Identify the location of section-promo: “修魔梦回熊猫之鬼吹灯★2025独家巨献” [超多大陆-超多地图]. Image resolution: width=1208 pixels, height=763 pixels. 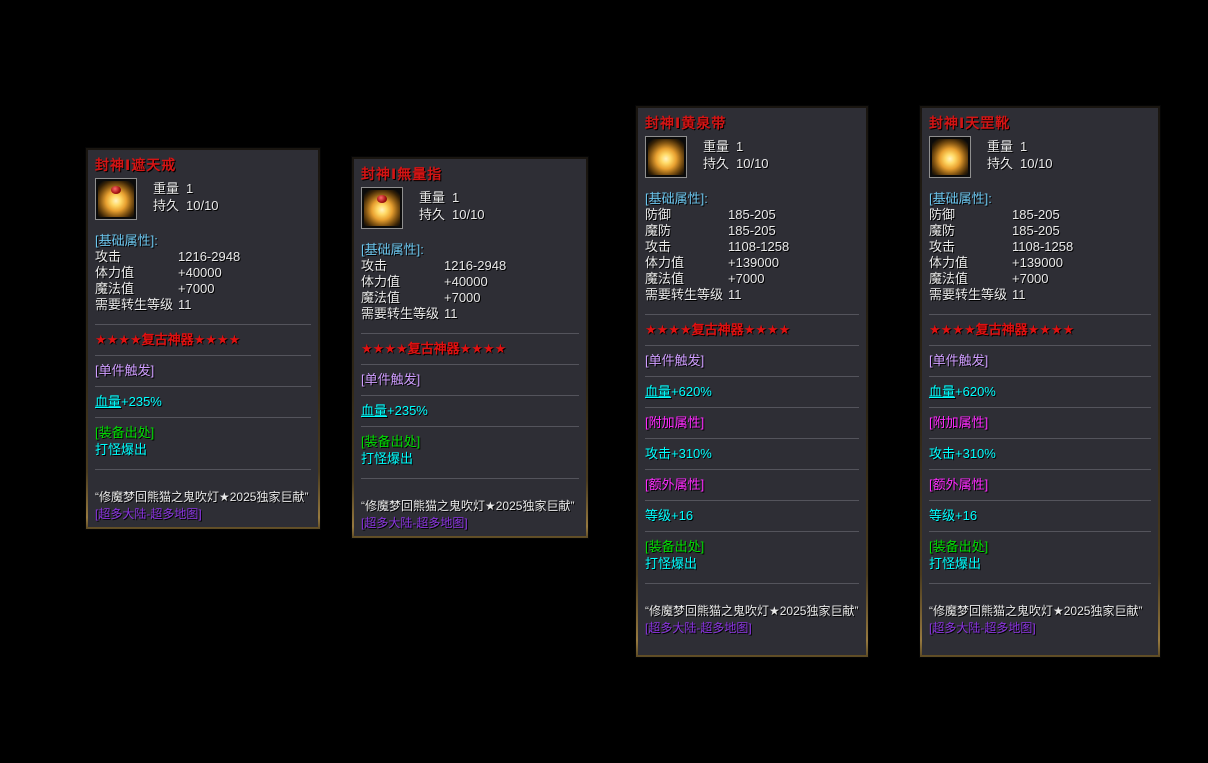
(1040, 616).